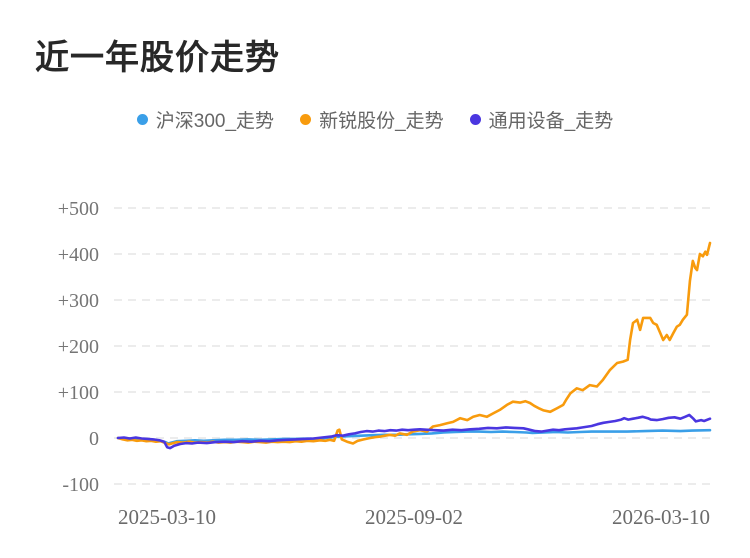  What do you see at coordinates (157, 58) in the screenshot?
I see `page-title: 近一年股价走势` at bounding box center [157, 58].